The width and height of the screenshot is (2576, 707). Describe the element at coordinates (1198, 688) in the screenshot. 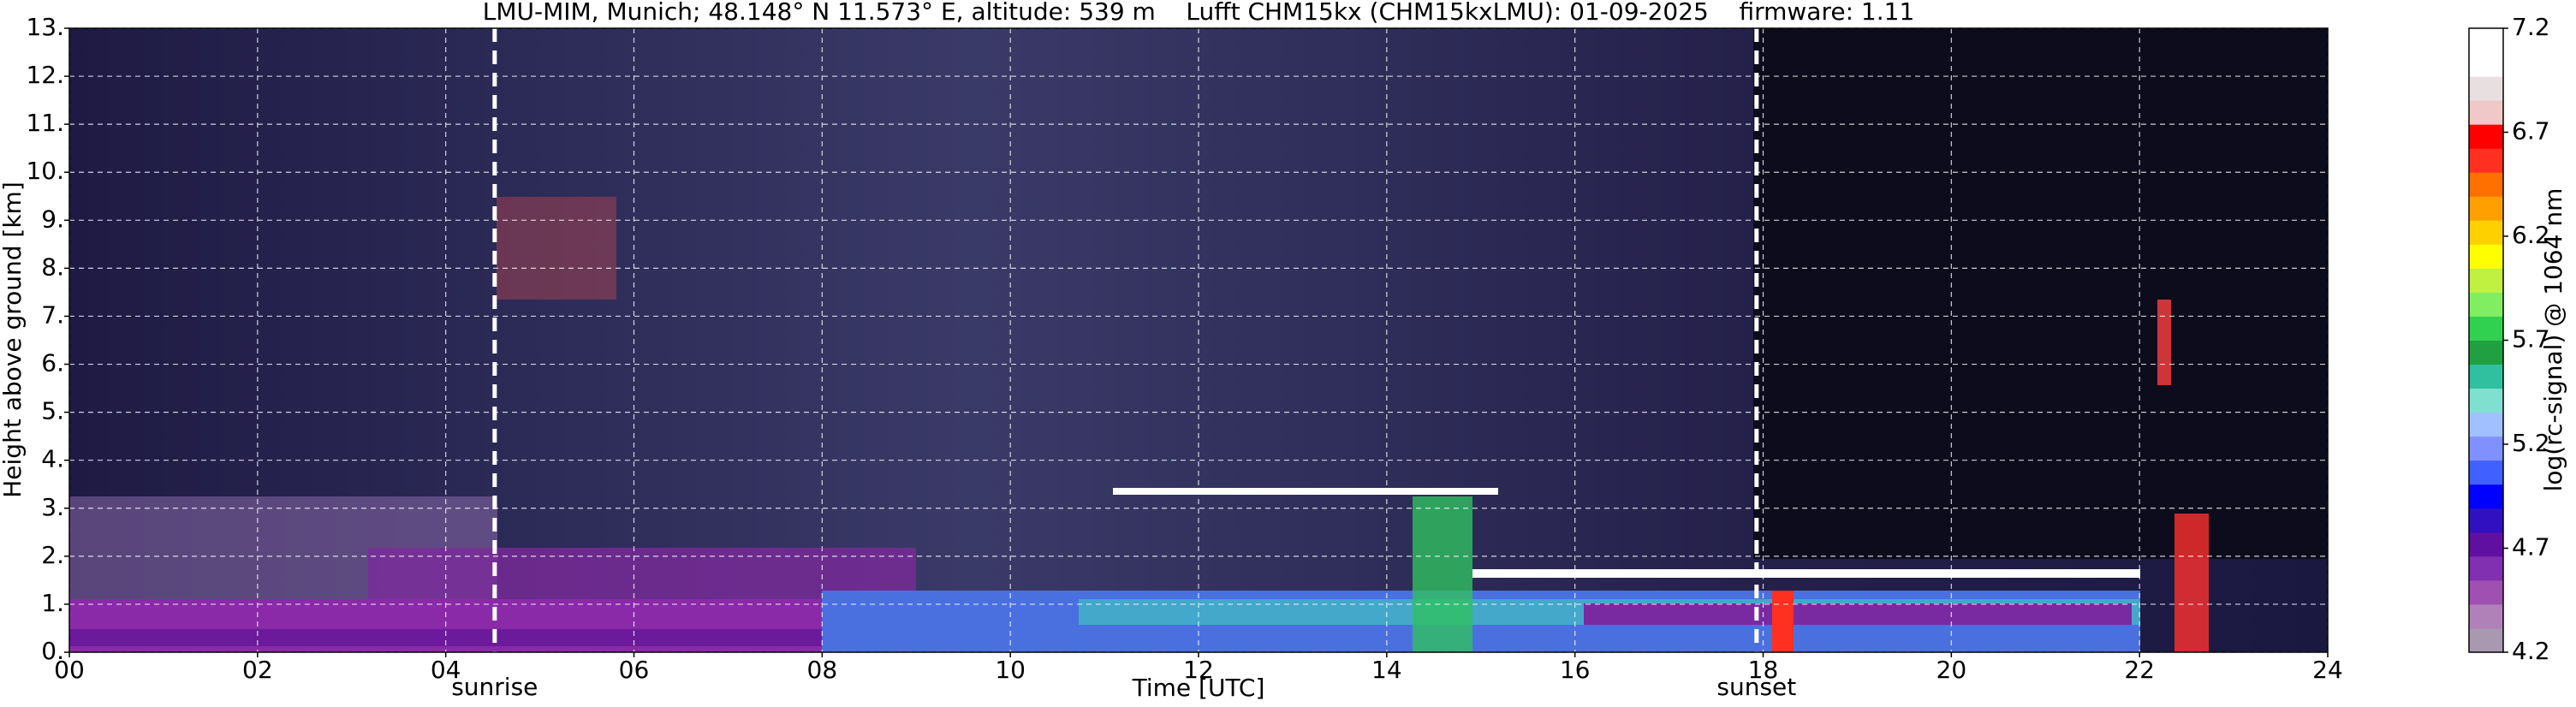

I see `x-axis-label: Time [UTC]` at that location.